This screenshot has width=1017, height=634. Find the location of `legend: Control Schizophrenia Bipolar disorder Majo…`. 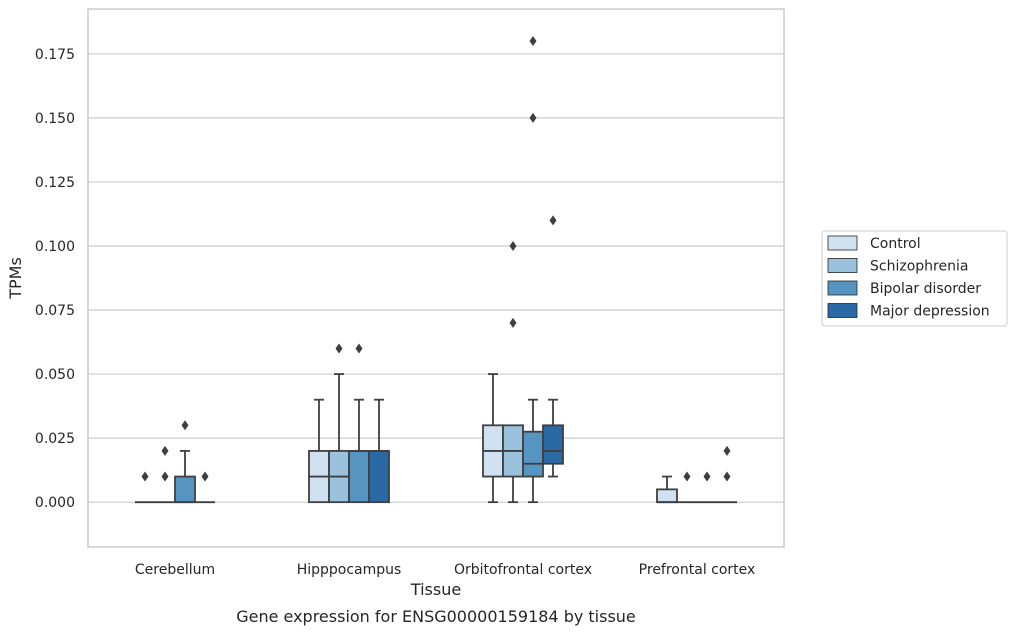

legend: Control Schizophrenia Bipolar disorder Majo… is located at coordinates (914, 278).